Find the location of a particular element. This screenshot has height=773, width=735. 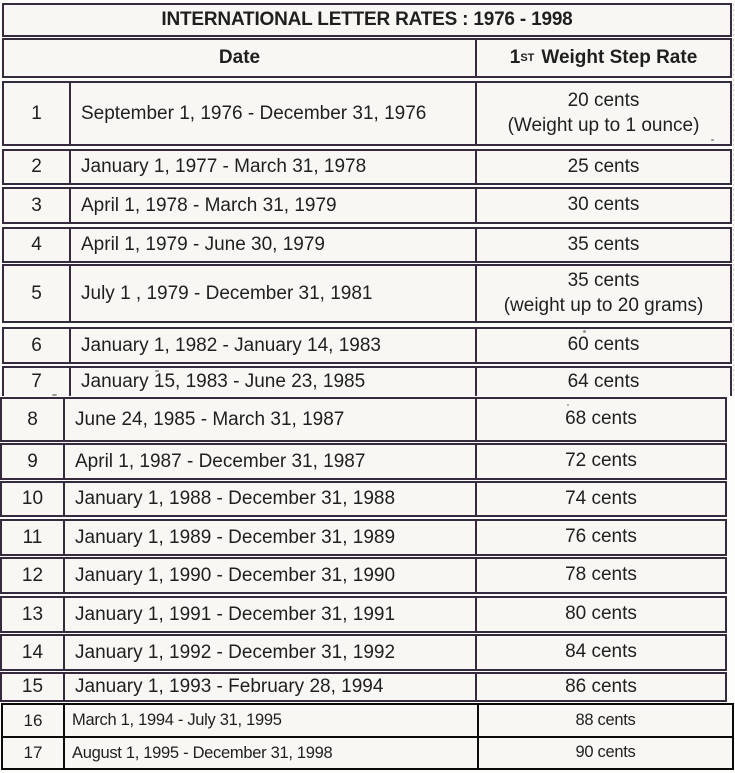

row-number: 1 is located at coordinates (36, 113).